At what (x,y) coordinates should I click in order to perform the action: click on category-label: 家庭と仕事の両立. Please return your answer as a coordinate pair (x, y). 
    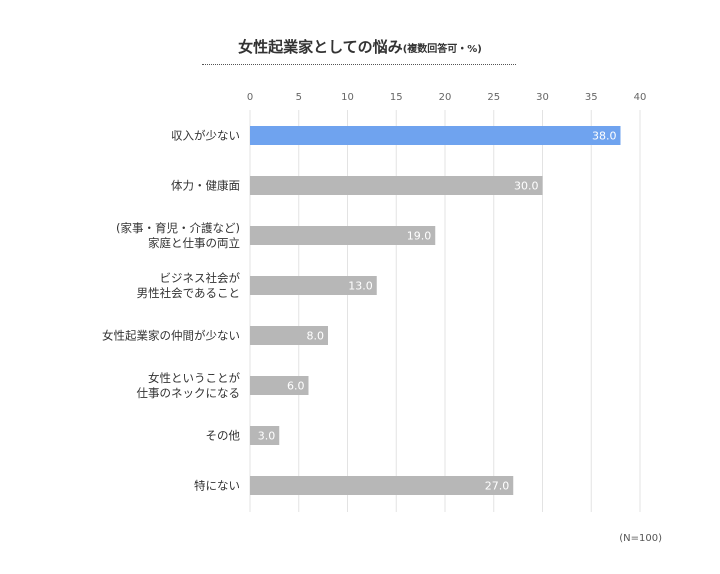
    Looking at the image, I should click on (194, 243).